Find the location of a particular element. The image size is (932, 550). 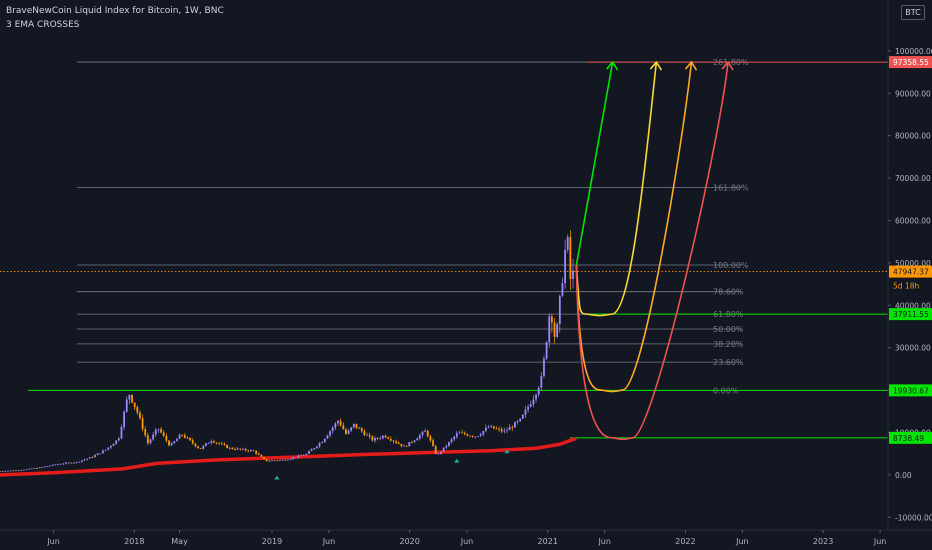

price-tag-support-0: 19930.67 is located at coordinates (911, 390).